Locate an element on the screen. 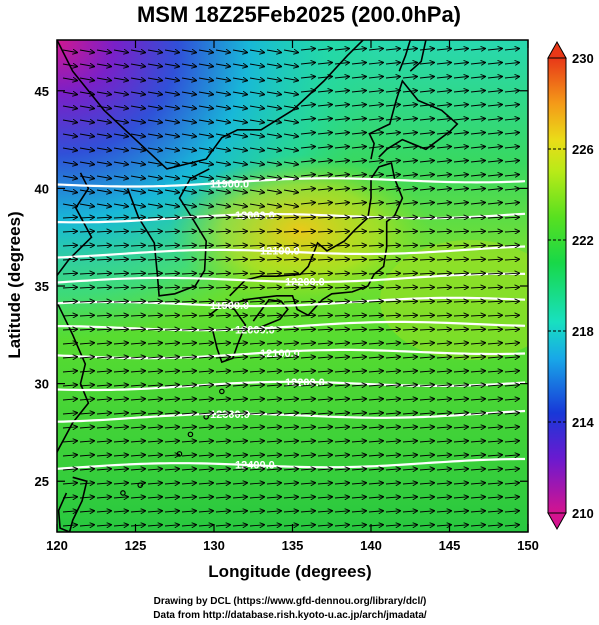 This screenshot has width=599, height=625. lon-tick-label: 125 is located at coordinates (136, 545).